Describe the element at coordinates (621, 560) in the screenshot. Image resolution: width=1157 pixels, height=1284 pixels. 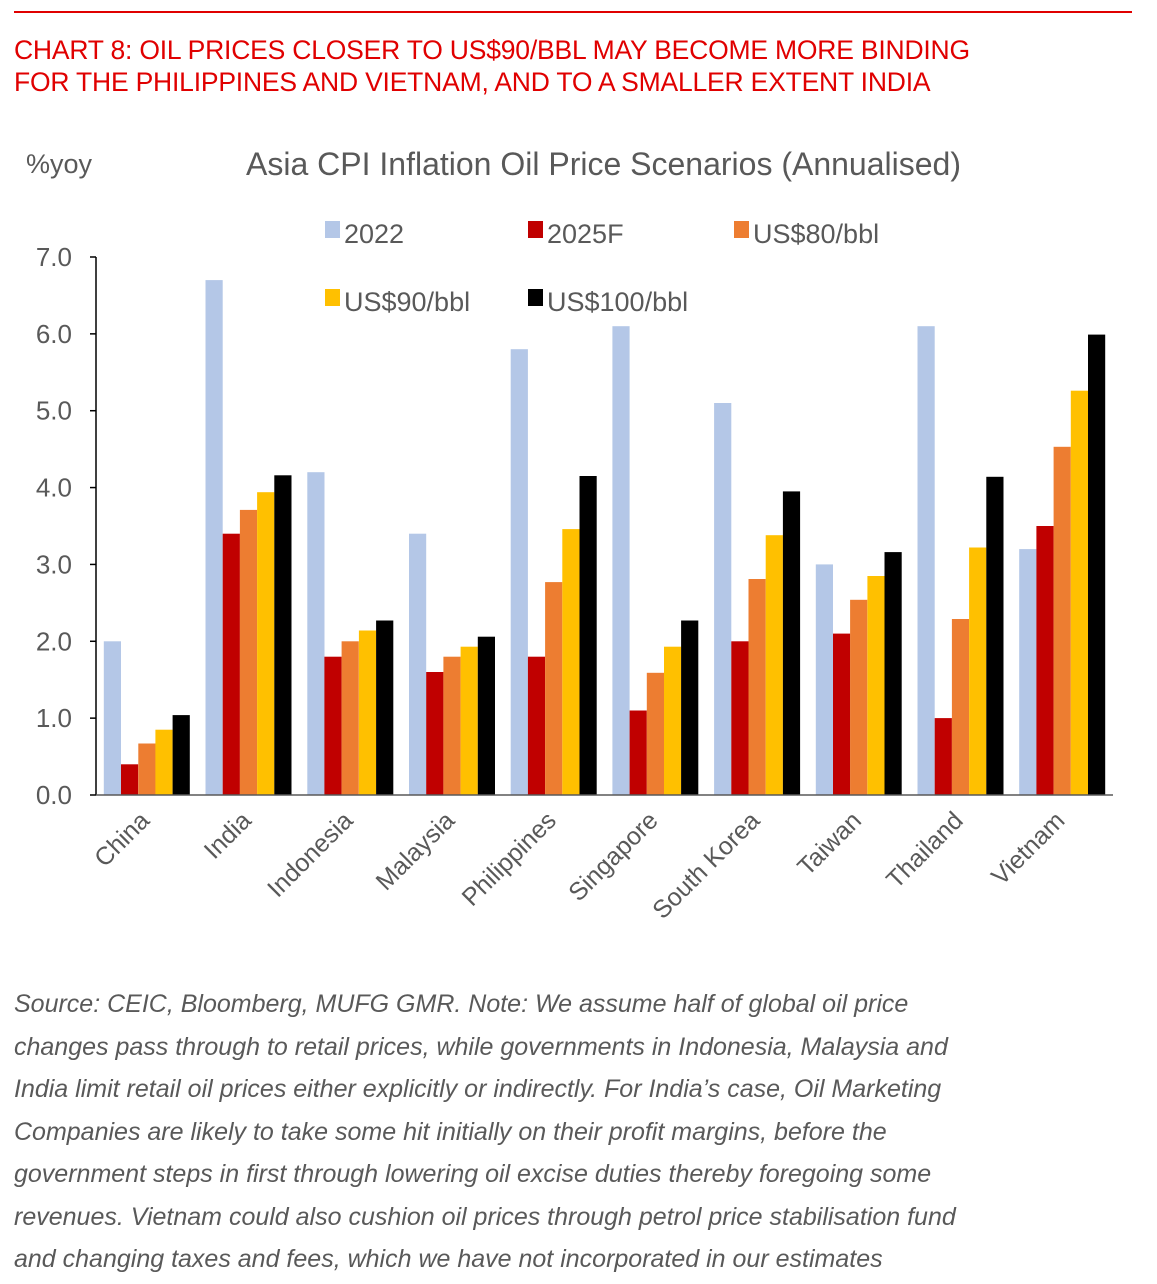
I see `bar-2022-singapore` at that location.